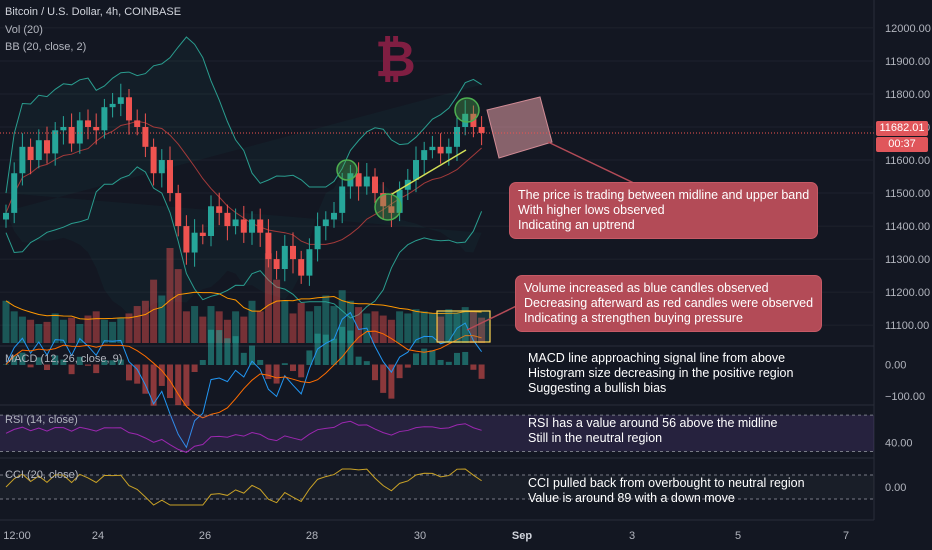 The height and width of the screenshot is (550, 932). Describe the element at coordinates (907, 260) in the screenshot. I see `price-tick-label: 11300.00` at that location.